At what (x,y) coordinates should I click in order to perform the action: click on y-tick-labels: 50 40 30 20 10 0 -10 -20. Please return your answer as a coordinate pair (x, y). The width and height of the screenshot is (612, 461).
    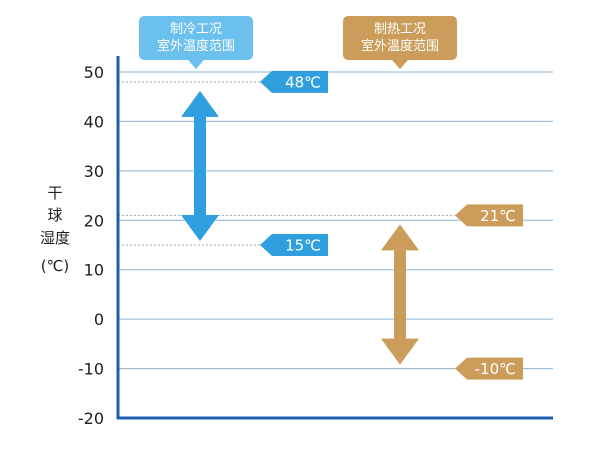
    Looking at the image, I should click on (91, 245).